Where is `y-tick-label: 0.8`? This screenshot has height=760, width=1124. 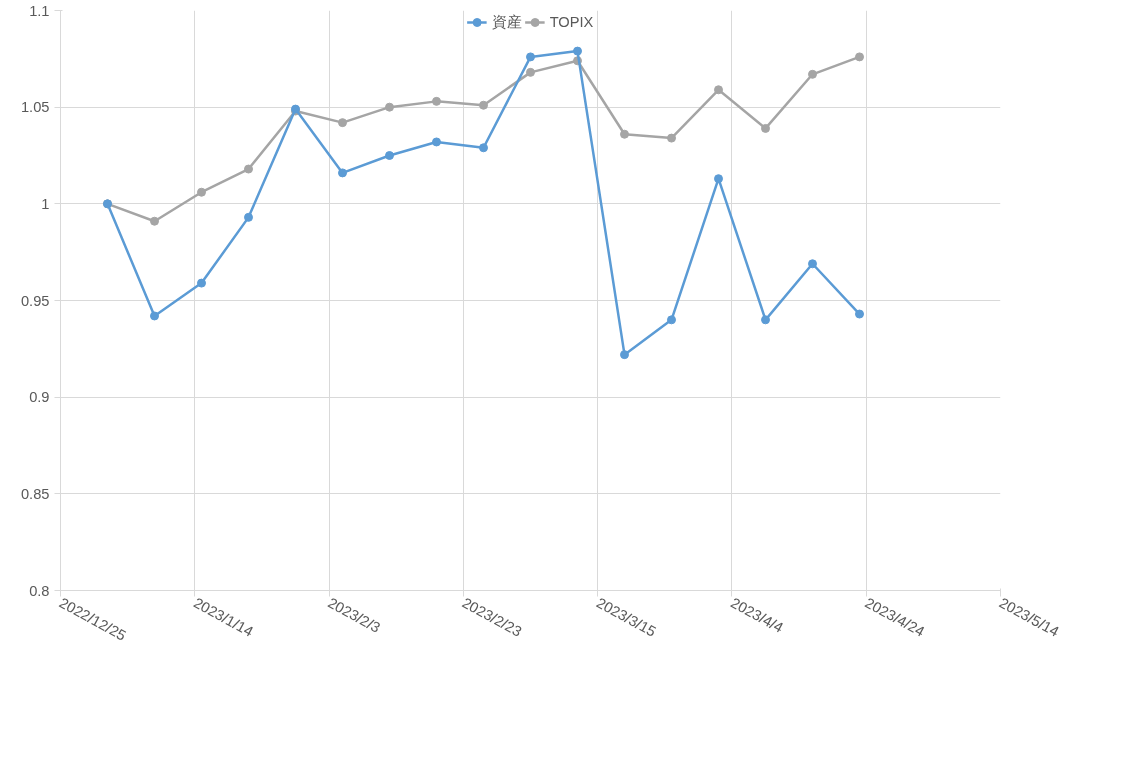
y-tick-label: 0.8 is located at coordinates (39, 590).